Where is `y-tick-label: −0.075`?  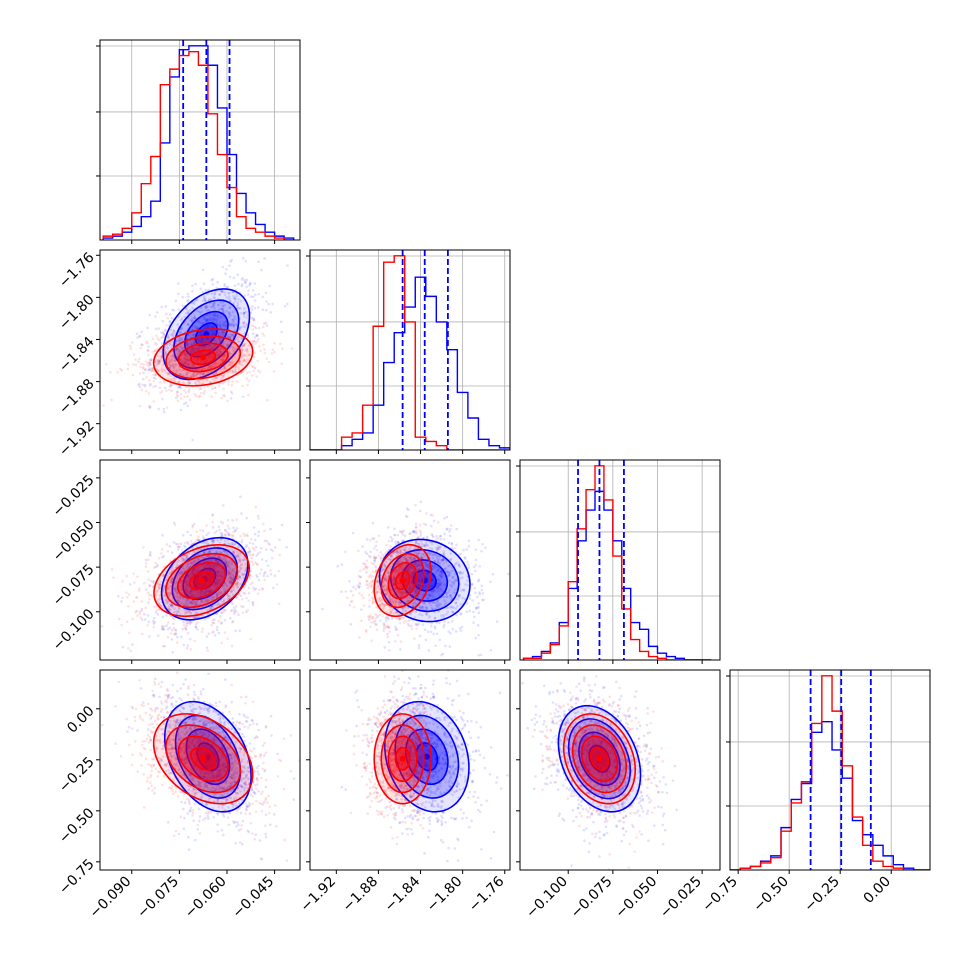
y-tick-label: −0.075 is located at coordinates (74, 585).